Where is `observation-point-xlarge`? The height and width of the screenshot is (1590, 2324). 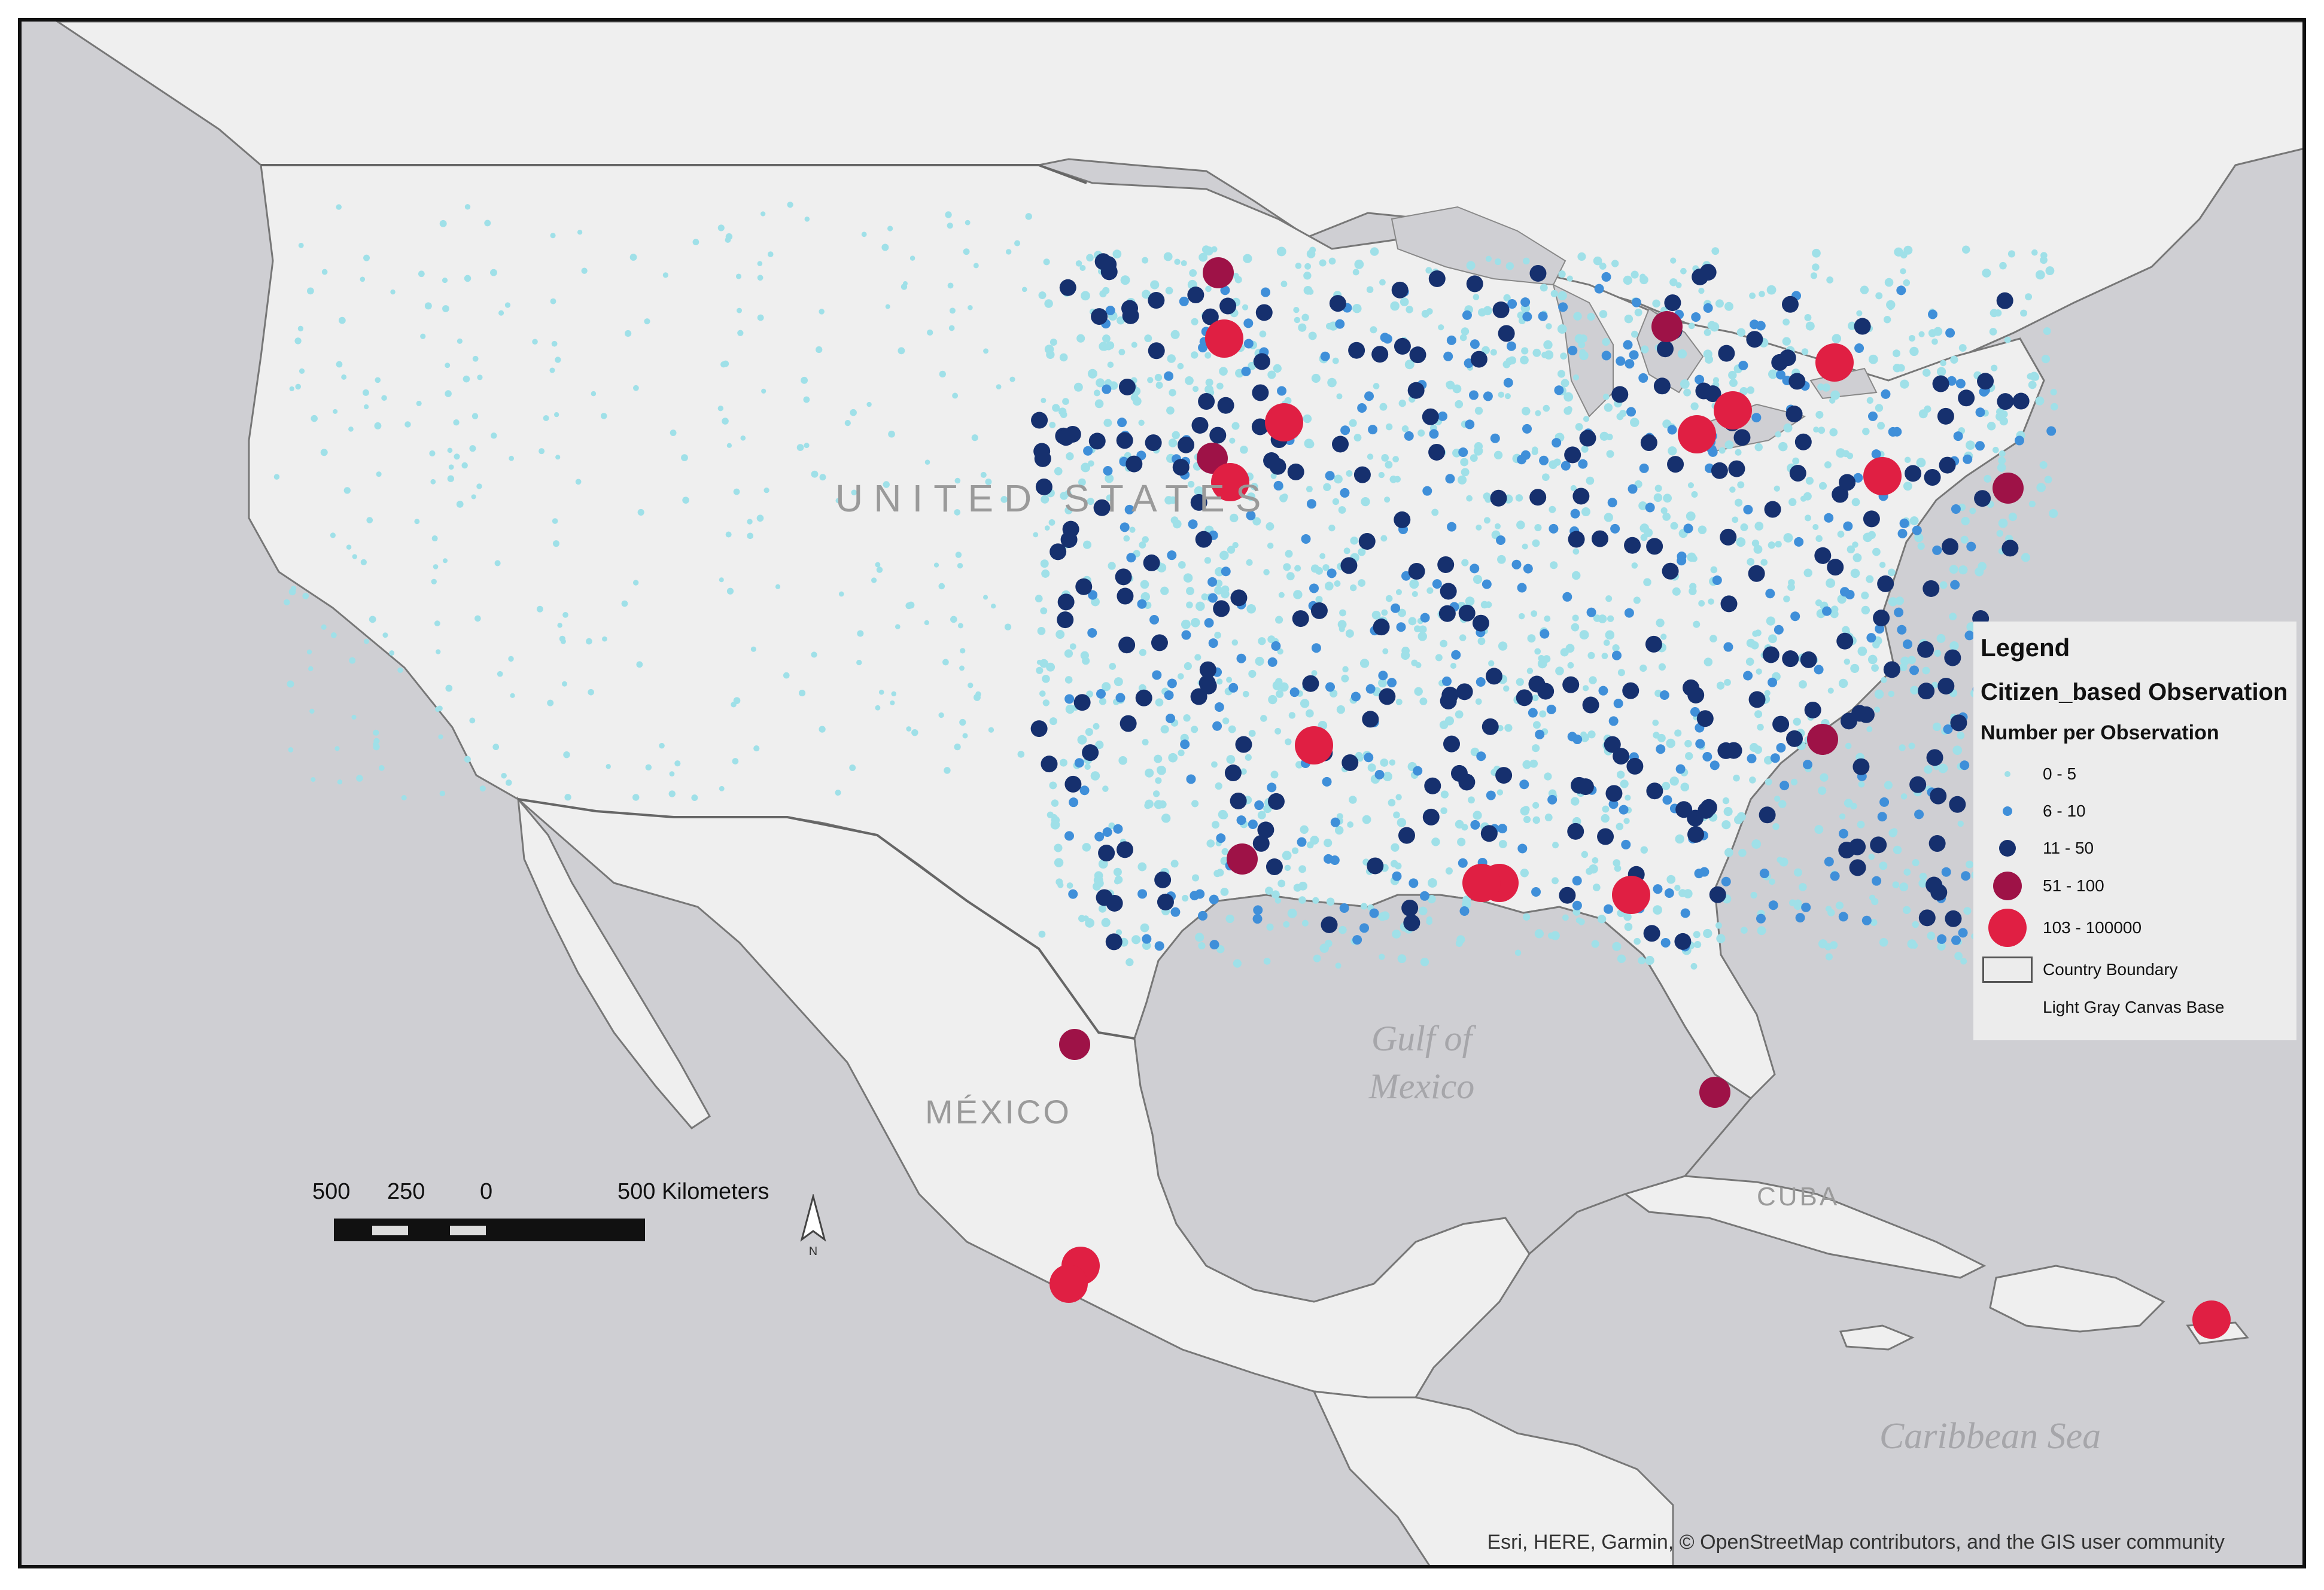 observation-point-xlarge is located at coordinates (1284, 422).